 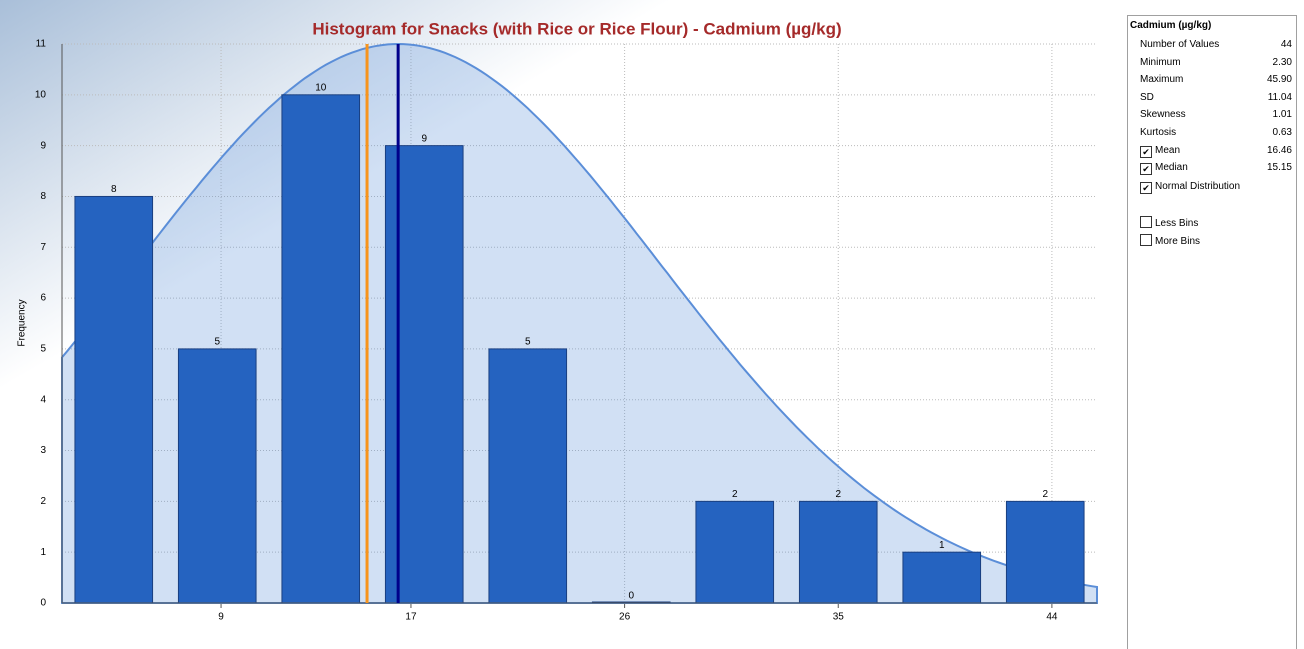 I want to click on stat-label: Maximum, so click(x=1162, y=80).